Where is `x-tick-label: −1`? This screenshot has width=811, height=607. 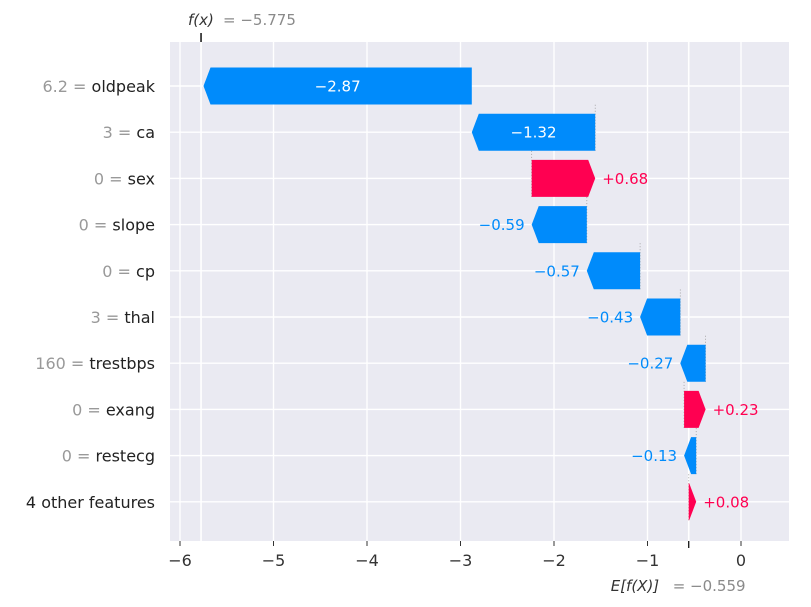 x-tick-label: −1 is located at coordinates (648, 560).